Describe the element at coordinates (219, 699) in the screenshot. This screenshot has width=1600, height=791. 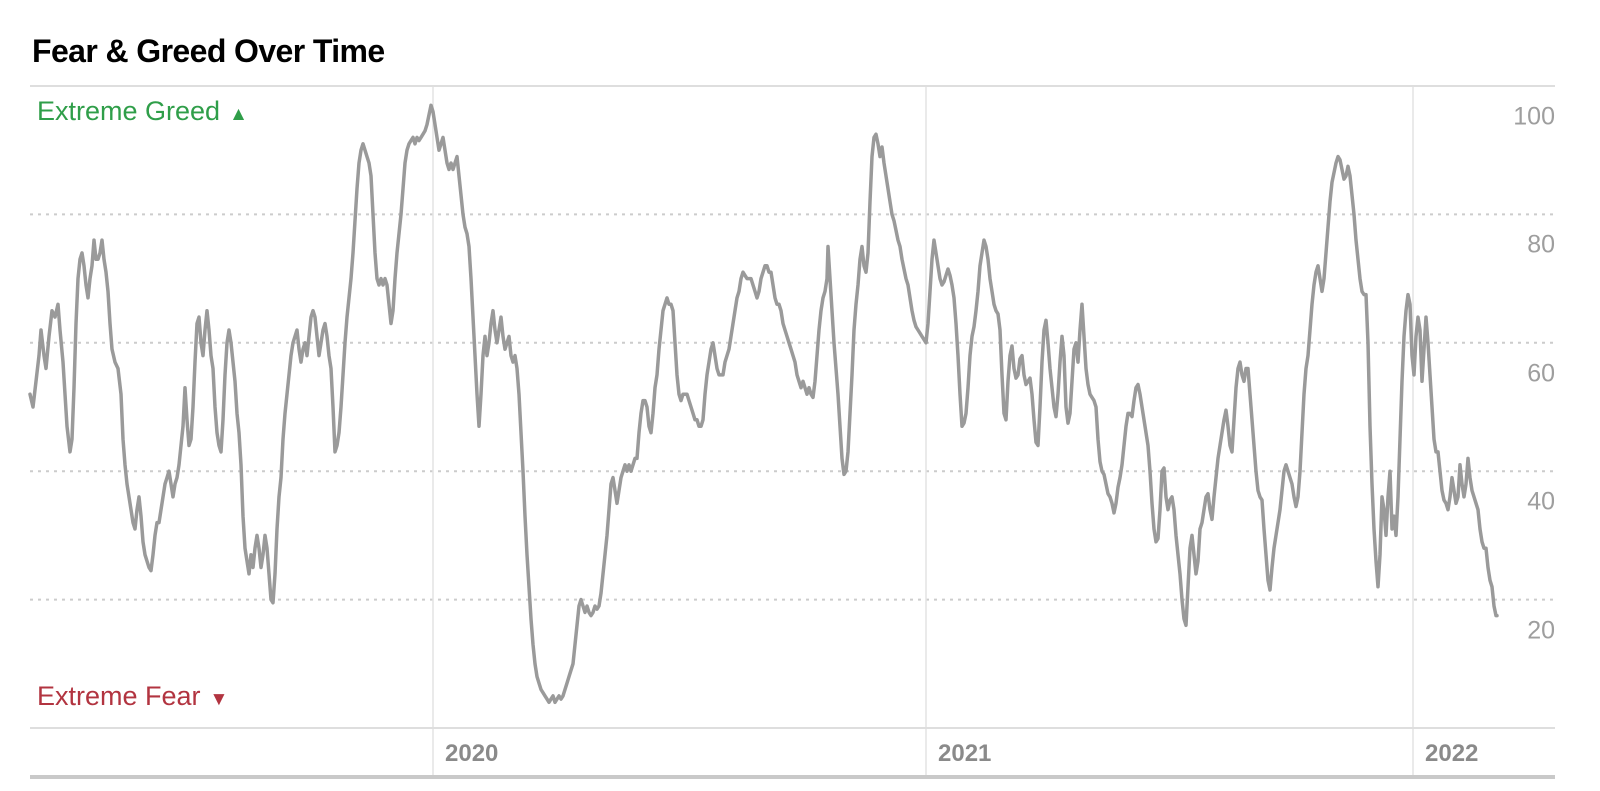
I see `triangle-down-icon: ▼` at that location.